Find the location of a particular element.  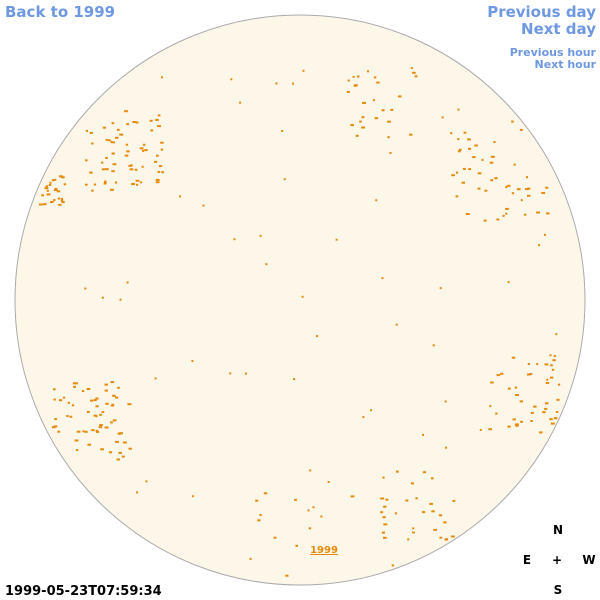

compass-east: E is located at coordinates (527, 560).